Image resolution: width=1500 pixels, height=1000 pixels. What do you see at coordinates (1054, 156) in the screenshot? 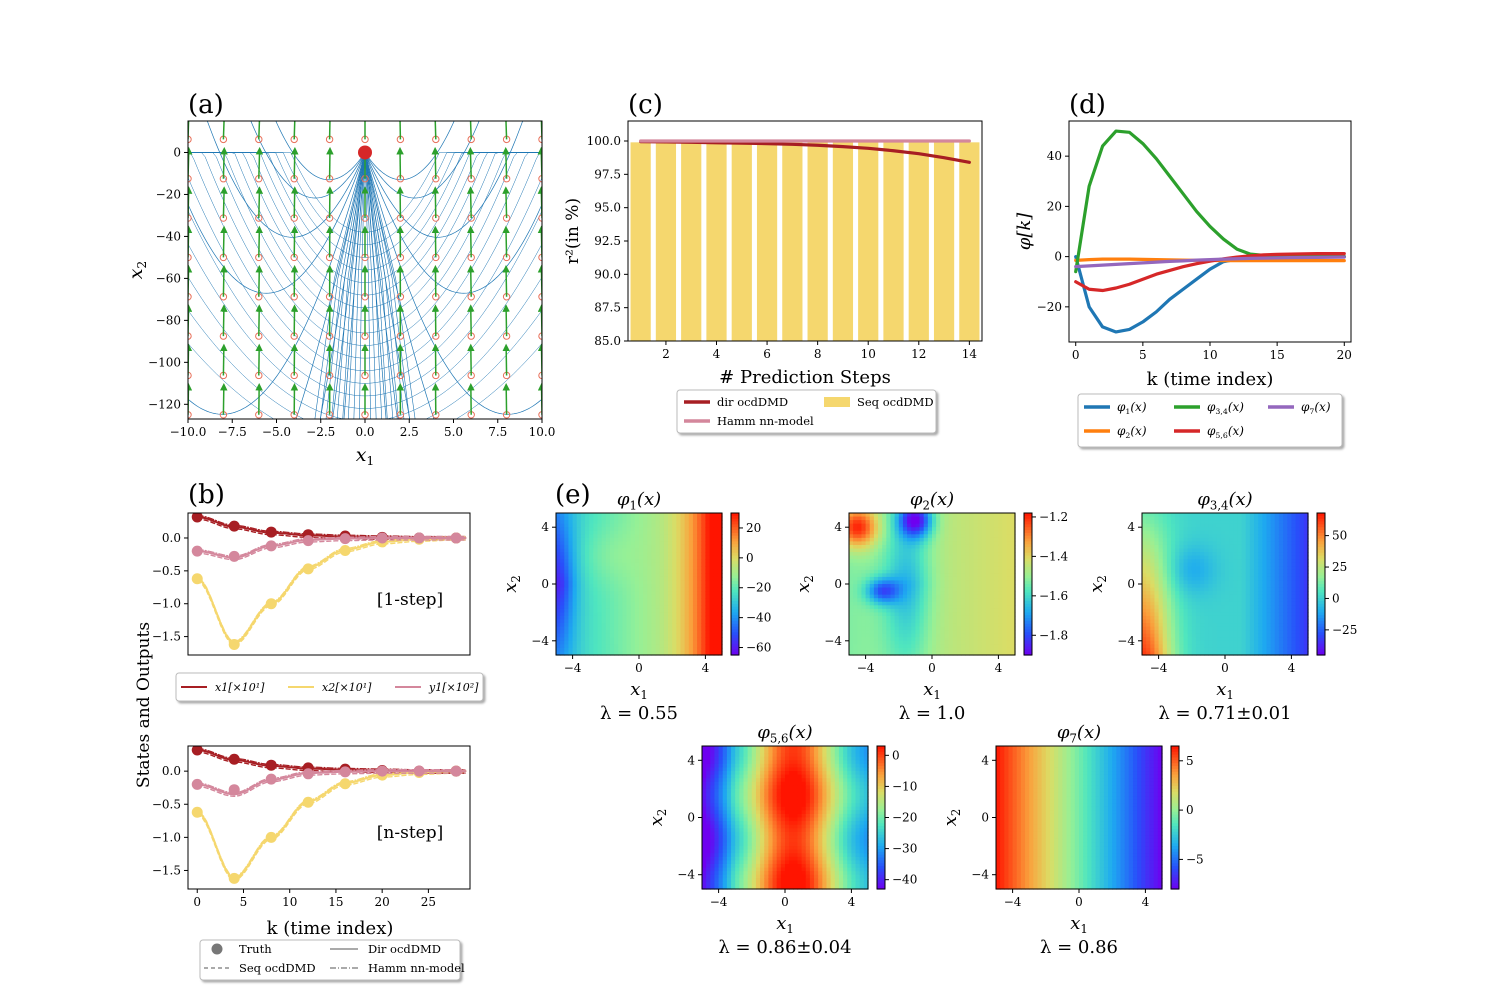
I see `y-tick-label: 40` at bounding box center [1054, 156].